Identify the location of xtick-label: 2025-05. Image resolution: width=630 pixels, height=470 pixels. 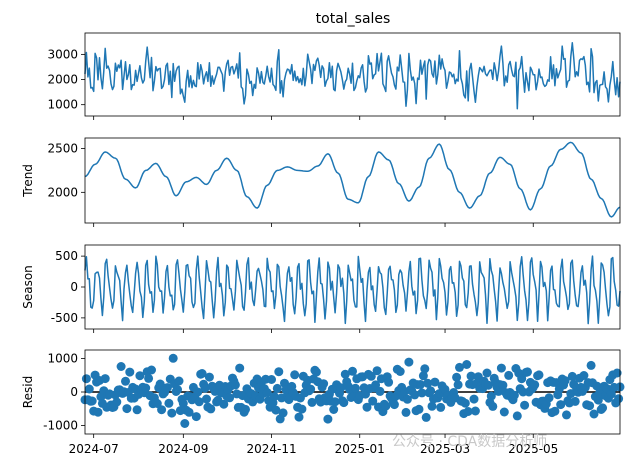
(533, 449).